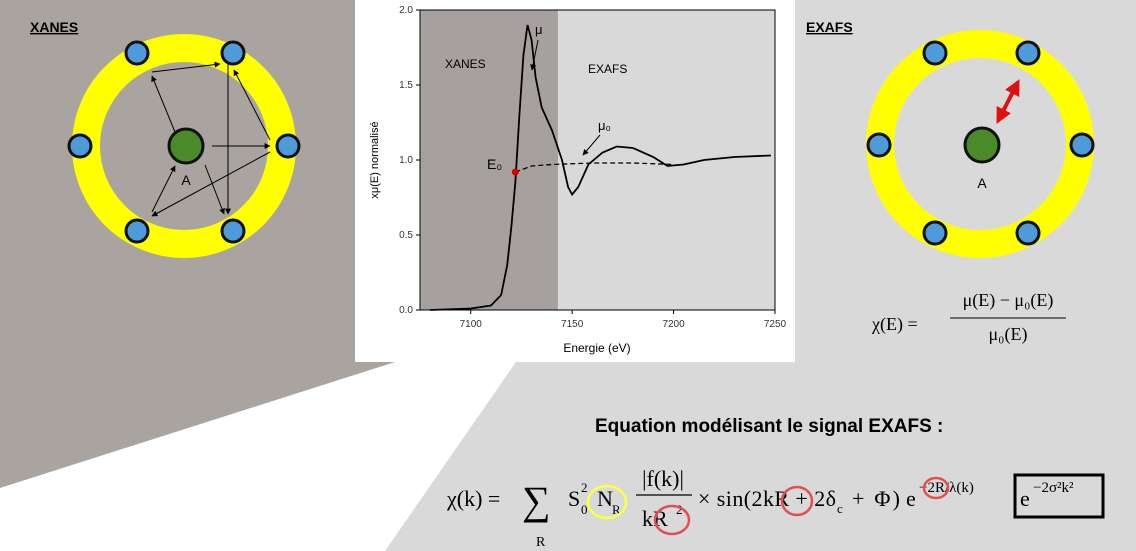 This screenshot has width=1136, height=551. What do you see at coordinates (604, 125) in the screenshot?
I see `annotation: μ₀` at bounding box center [604, 125].